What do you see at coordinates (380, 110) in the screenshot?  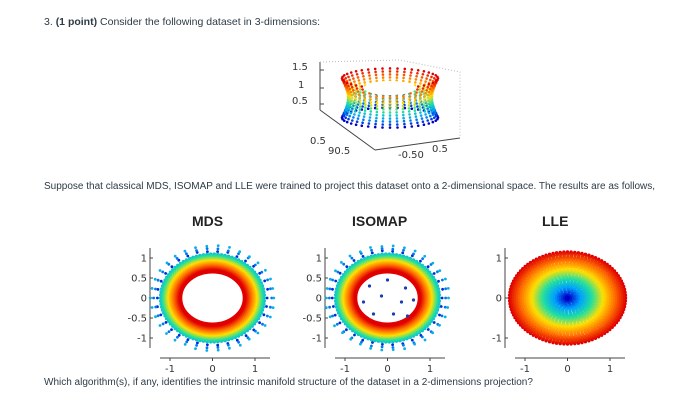 I see `figure-3d: 1.5 1 0.5 0.5 90.5 -0.50 0.5` at bounding box center [380, 110].